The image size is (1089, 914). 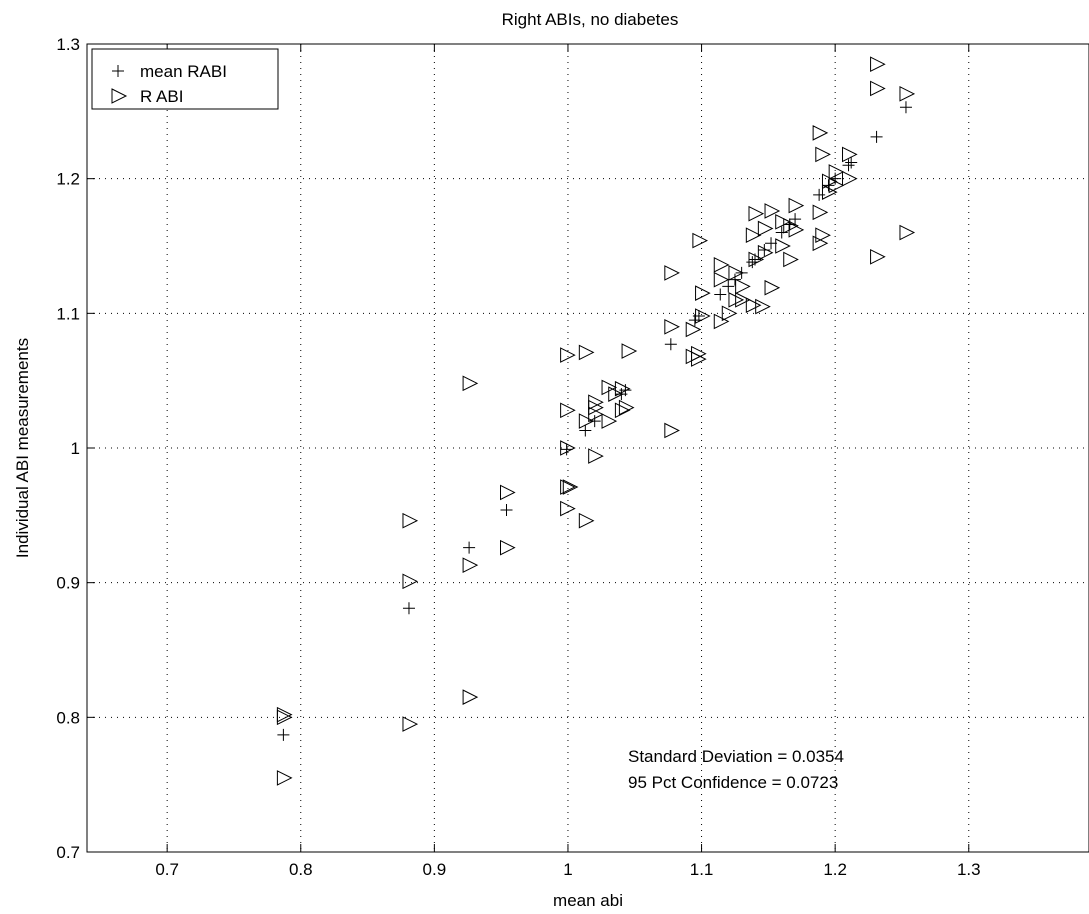 What do you see at coordinates (68, 583) in the screenshot?
I see `y-tick-label: 0.9` at bounding box center [68, 583].